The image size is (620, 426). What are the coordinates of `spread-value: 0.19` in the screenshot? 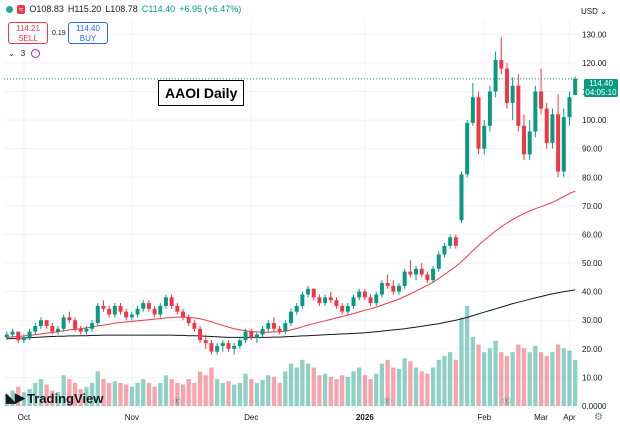 It's located at (59, 33).